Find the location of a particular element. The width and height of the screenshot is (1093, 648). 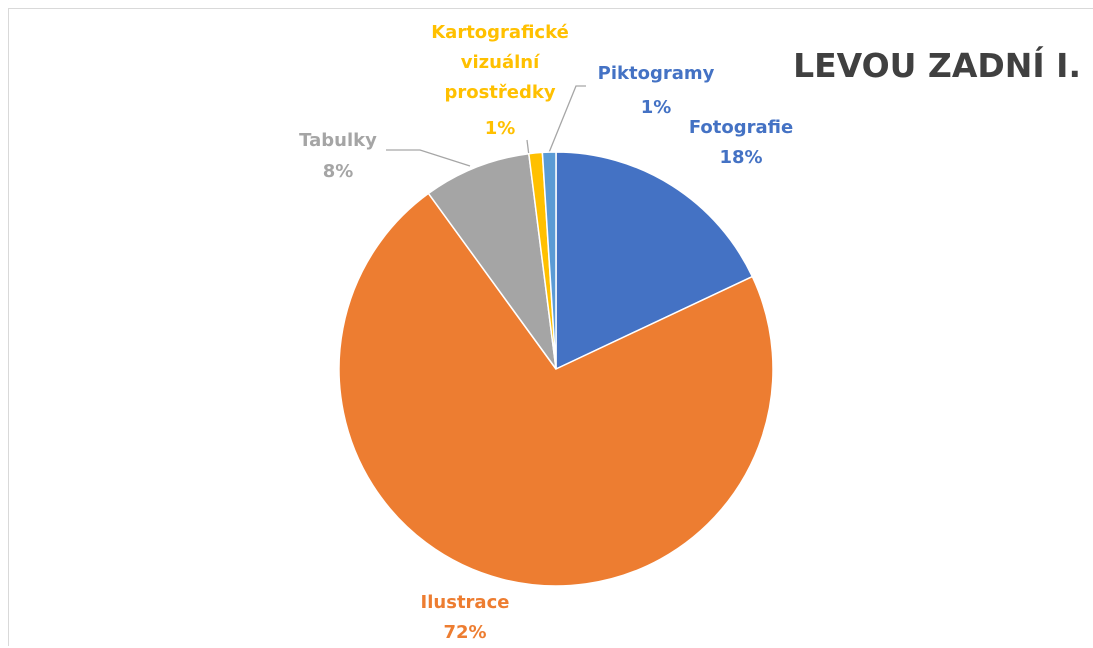

data-label: 1% is located at coordinates (656, 108).